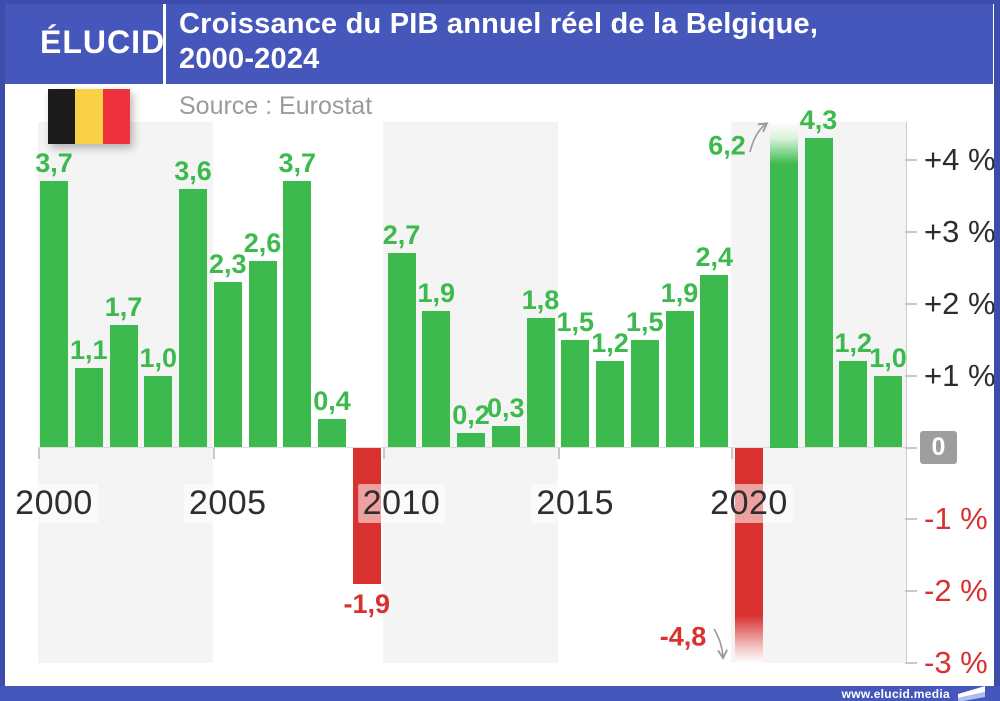 The width and height of the screenshot is (1000, 701). I want to click on year-label: 2005, so click(227, 503).